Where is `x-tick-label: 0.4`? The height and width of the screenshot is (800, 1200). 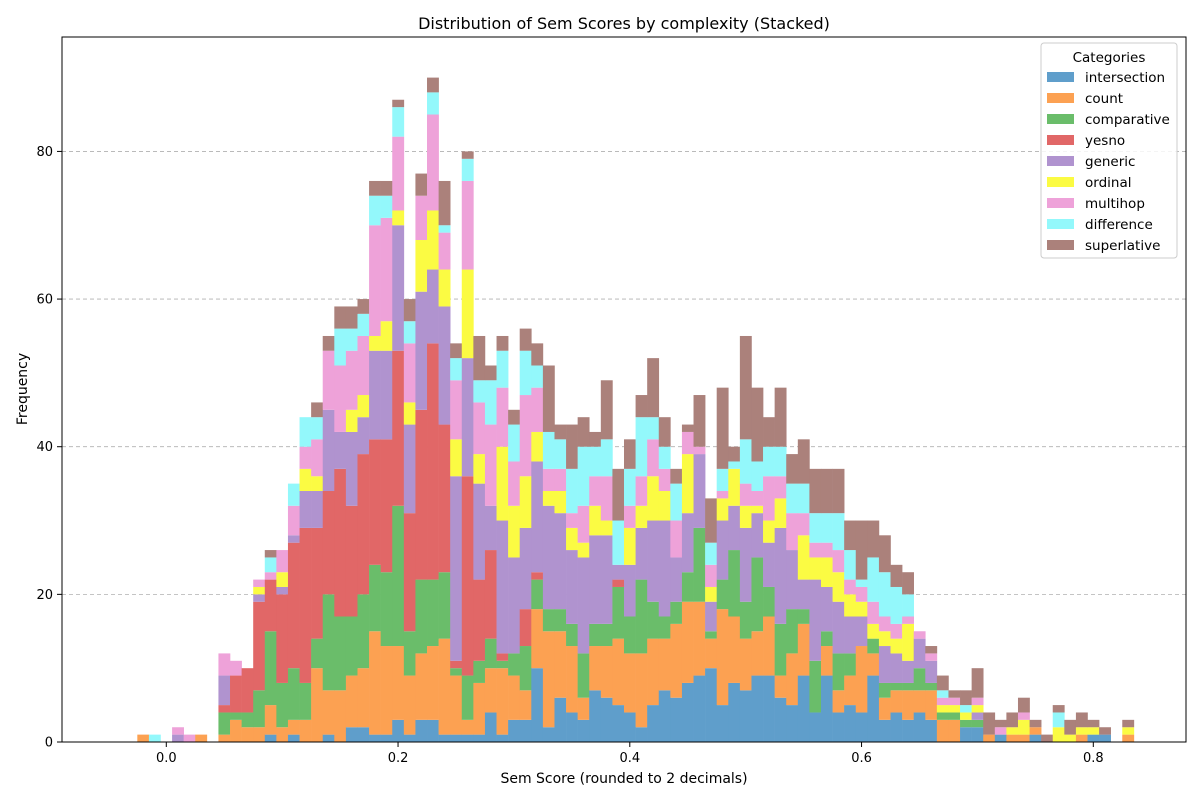 x-tick-label: 0.4 is located at coordinates (629, 758).